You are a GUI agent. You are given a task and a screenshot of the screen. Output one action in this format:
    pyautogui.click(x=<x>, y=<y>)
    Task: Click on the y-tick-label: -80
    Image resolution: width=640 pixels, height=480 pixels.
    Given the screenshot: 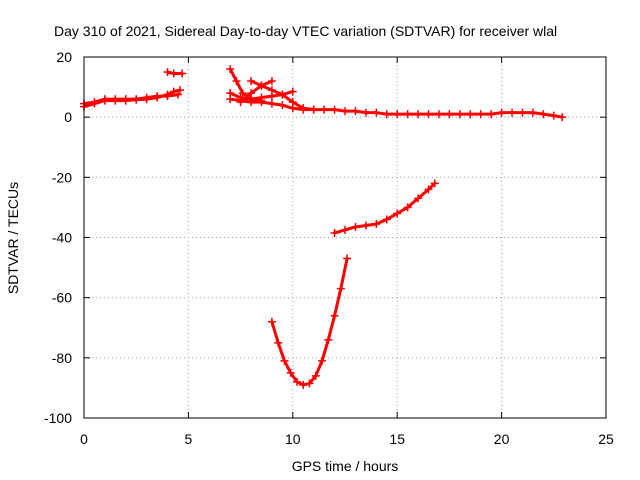 What is the action you would take?
    pyautogui.click(x=62, y=358)
    